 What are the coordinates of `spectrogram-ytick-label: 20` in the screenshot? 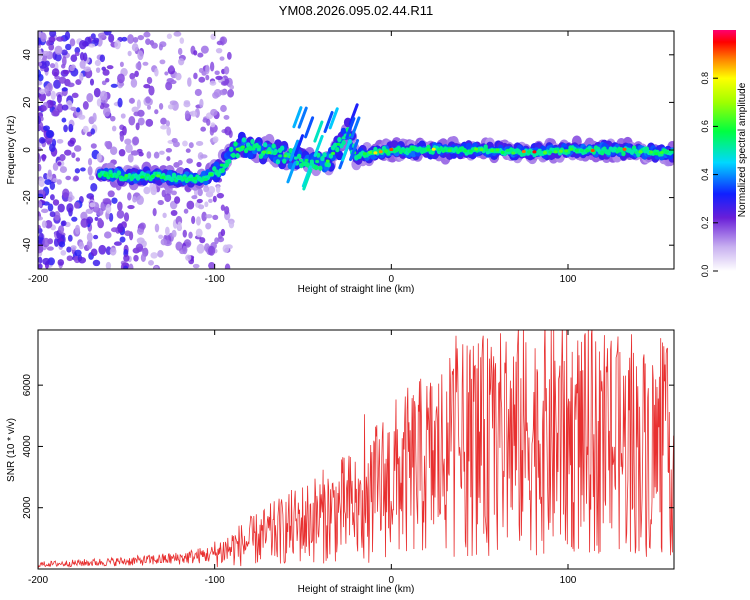 It's located at (27, 102).